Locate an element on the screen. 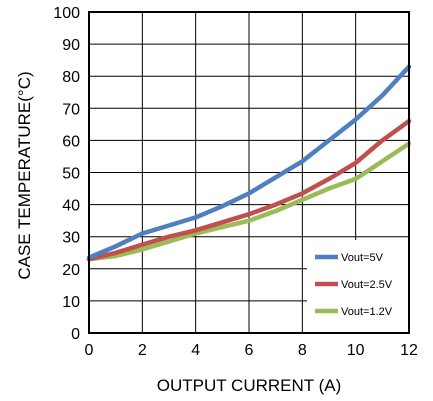 The width and height of the screenshot is (433, 401). legend-label-2: Vout=1.2V is located at coordinates (367, 312).